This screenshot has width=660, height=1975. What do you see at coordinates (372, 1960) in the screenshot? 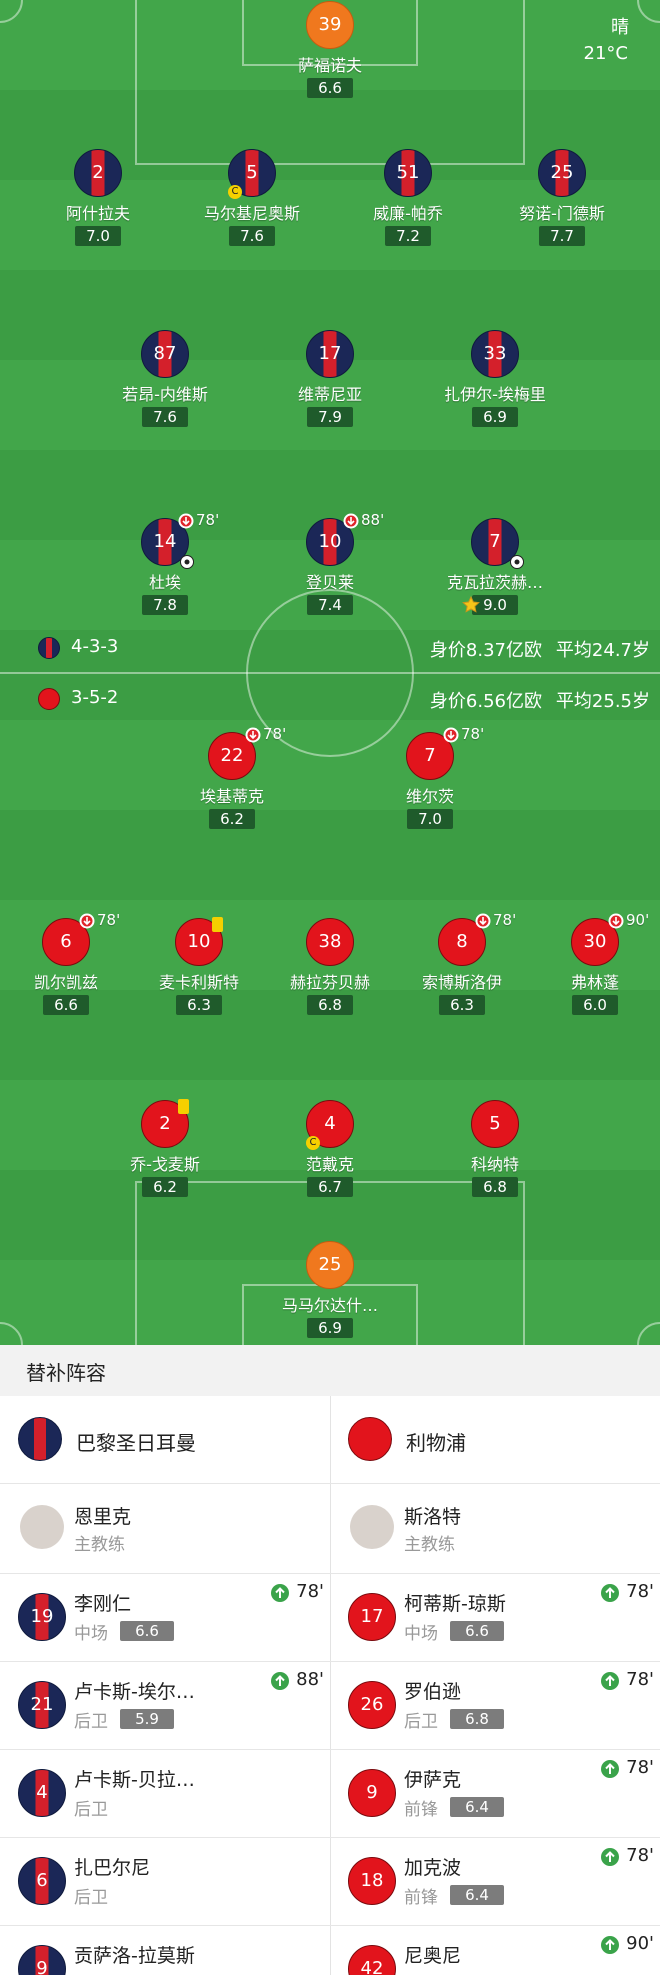
I see `sub-shirt: 42` at bounding box center [372, 1960].